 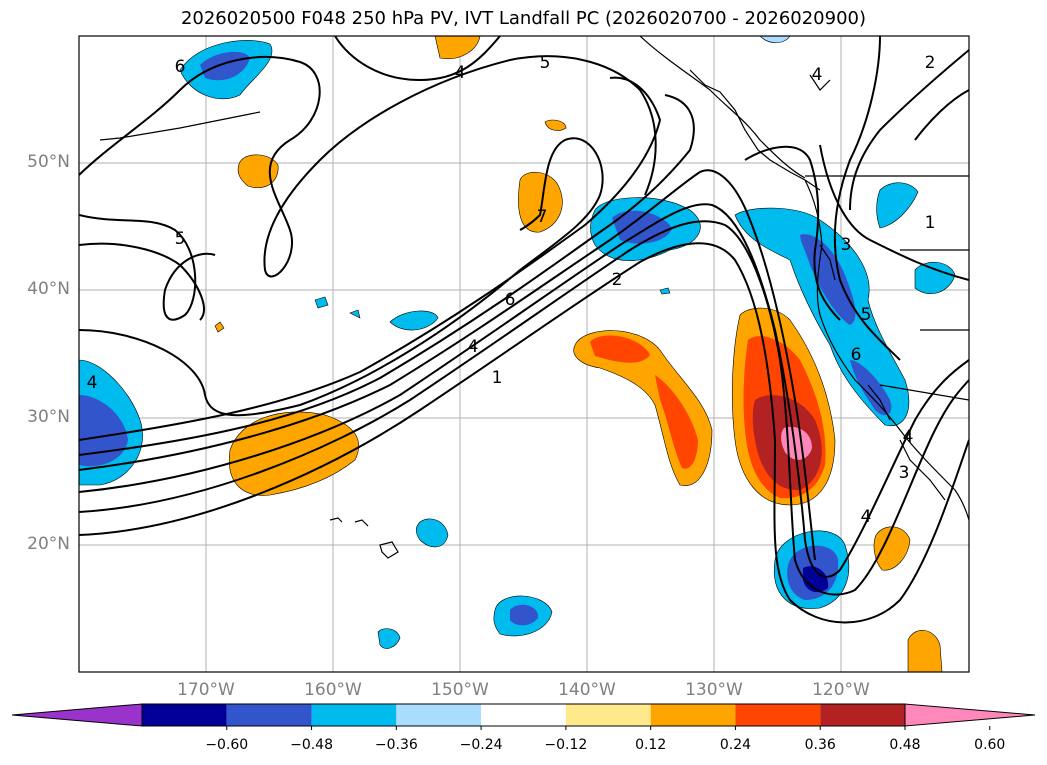 I want to click on contour-label: 7, so click(x=542, y=217).